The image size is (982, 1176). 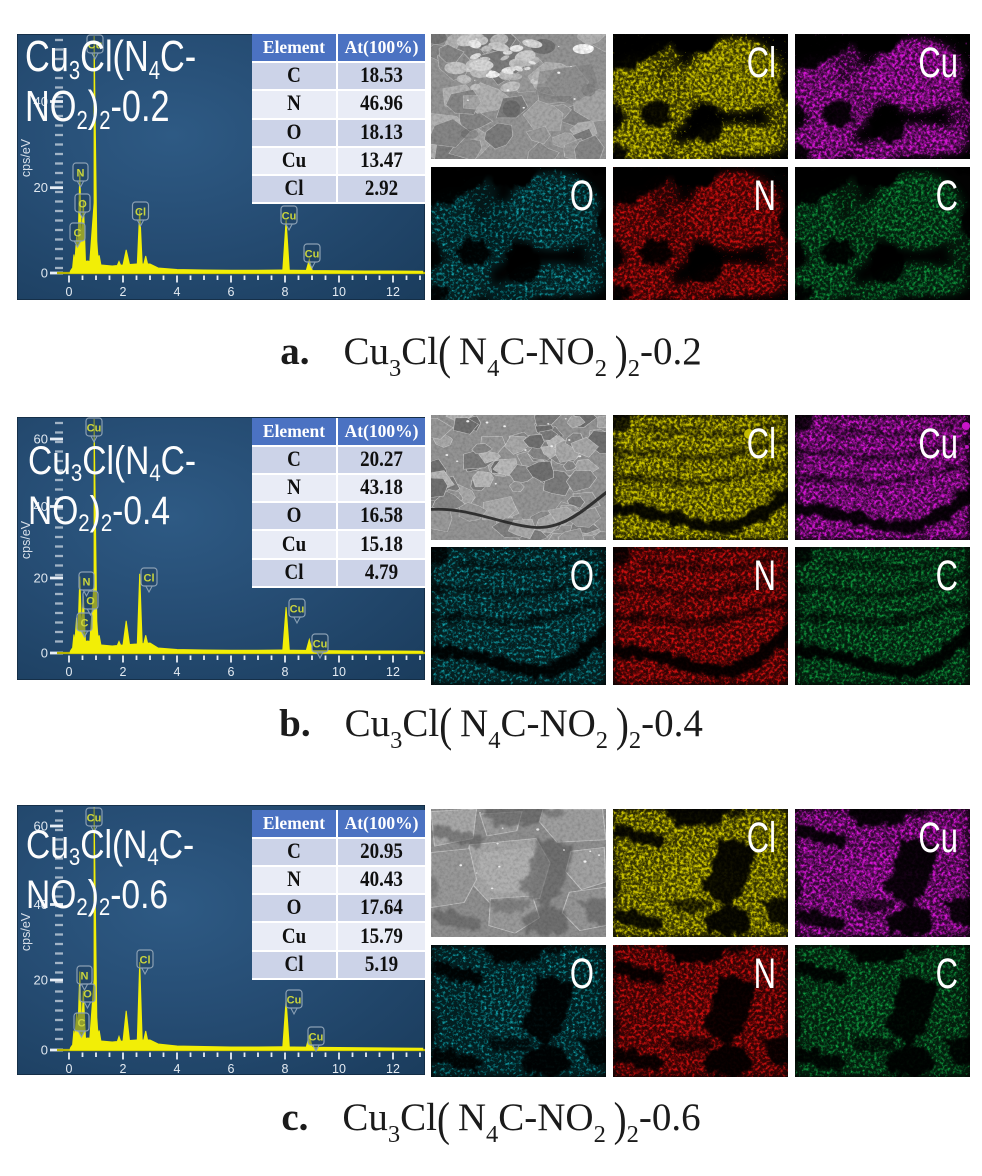 What do you see at coordinates (97, 896) in the screenshot?
I see `svg-text: NO2)2-0.6` at bounding box center [97, 896].